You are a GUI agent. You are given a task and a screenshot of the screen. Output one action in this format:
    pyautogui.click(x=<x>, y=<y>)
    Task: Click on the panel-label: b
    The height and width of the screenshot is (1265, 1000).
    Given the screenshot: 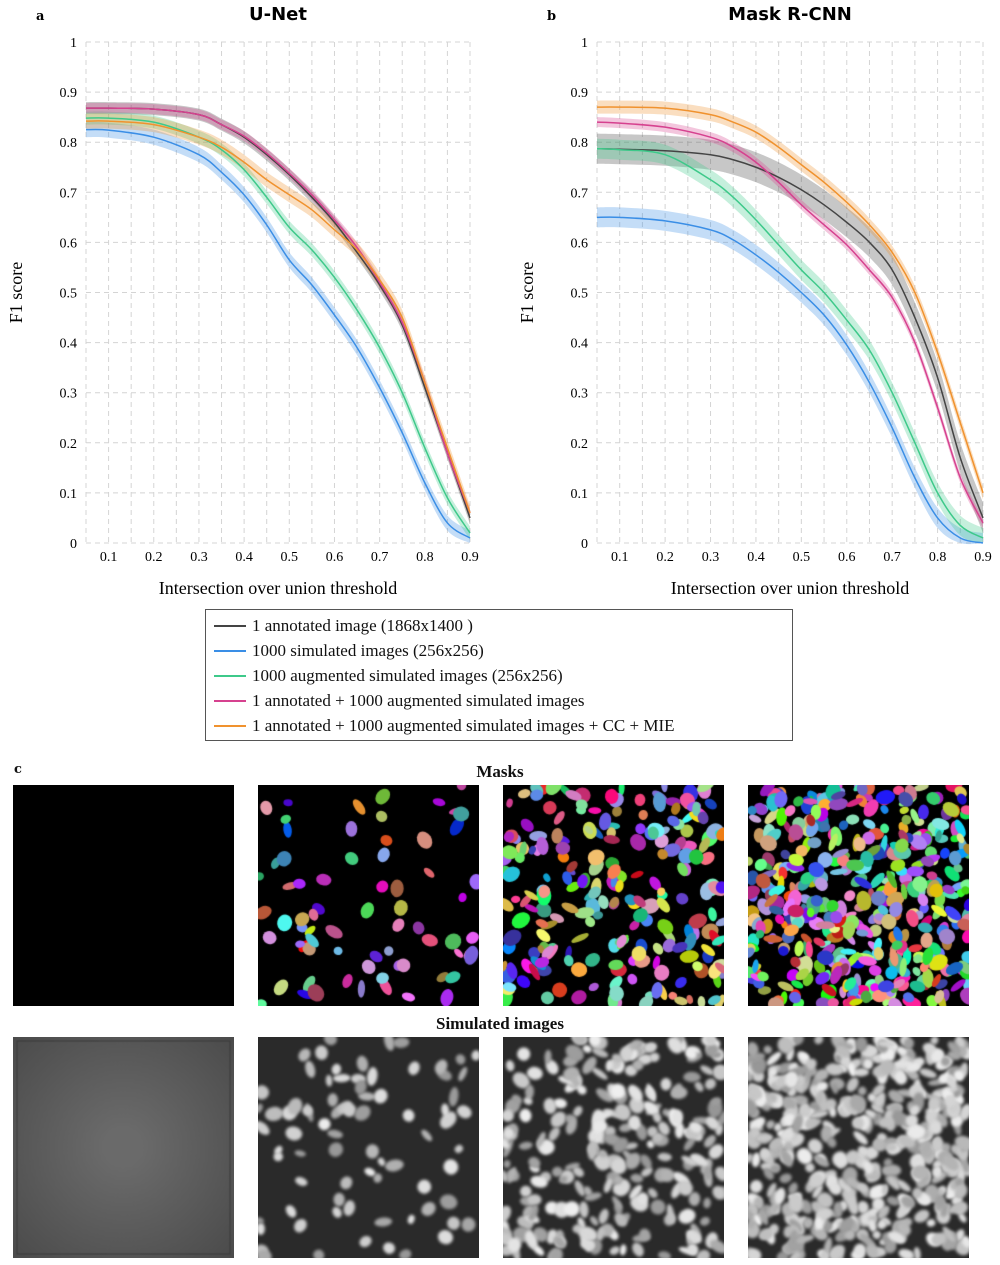 What is the action you would take?
    pyautogui.click(x=551, y=16)
    